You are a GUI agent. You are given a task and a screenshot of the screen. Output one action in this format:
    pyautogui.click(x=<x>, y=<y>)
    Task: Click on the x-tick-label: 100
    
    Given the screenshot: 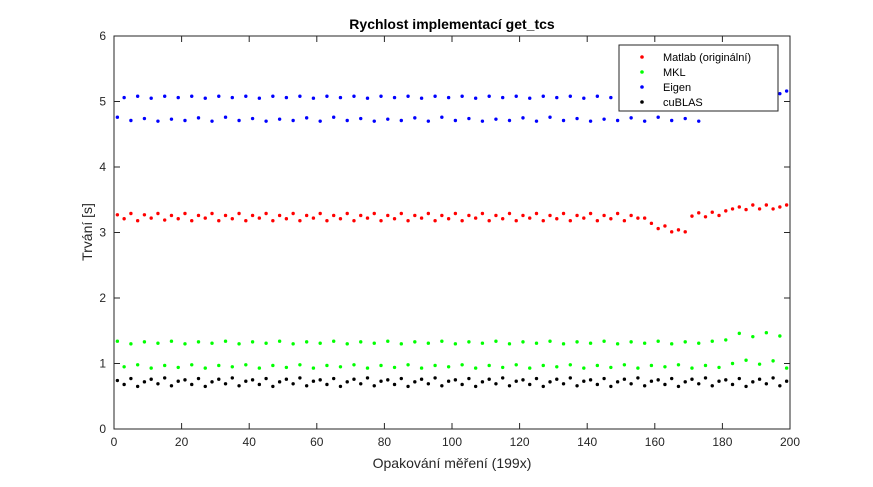 What is the action you would take?
    pyautogui.click(x=452, y=442)
    